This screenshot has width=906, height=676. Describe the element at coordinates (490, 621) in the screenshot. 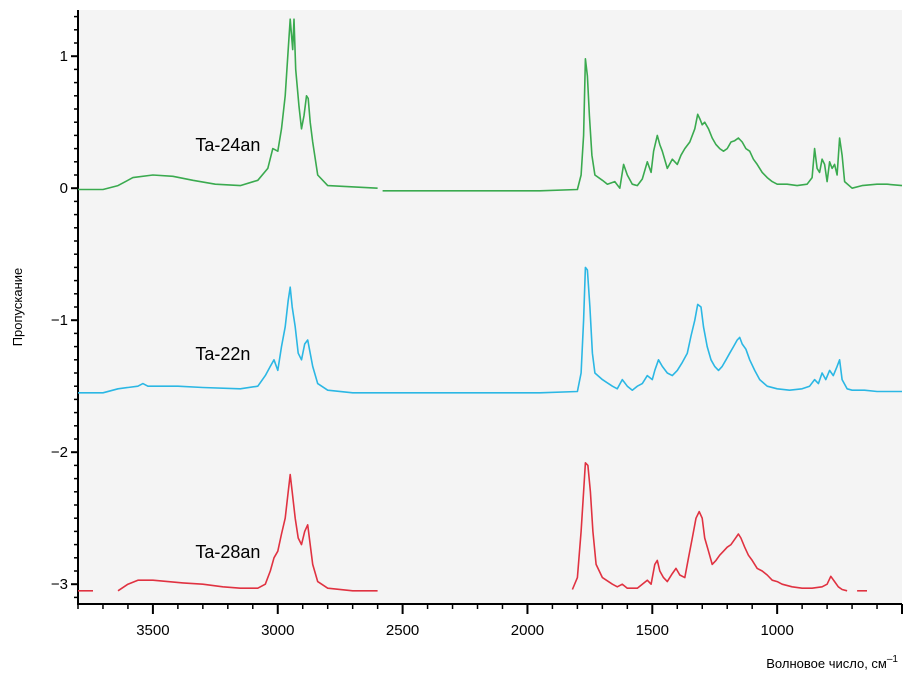

I see `x-ticks: 3500 3000 2500 2000 1500 1000` at that location.